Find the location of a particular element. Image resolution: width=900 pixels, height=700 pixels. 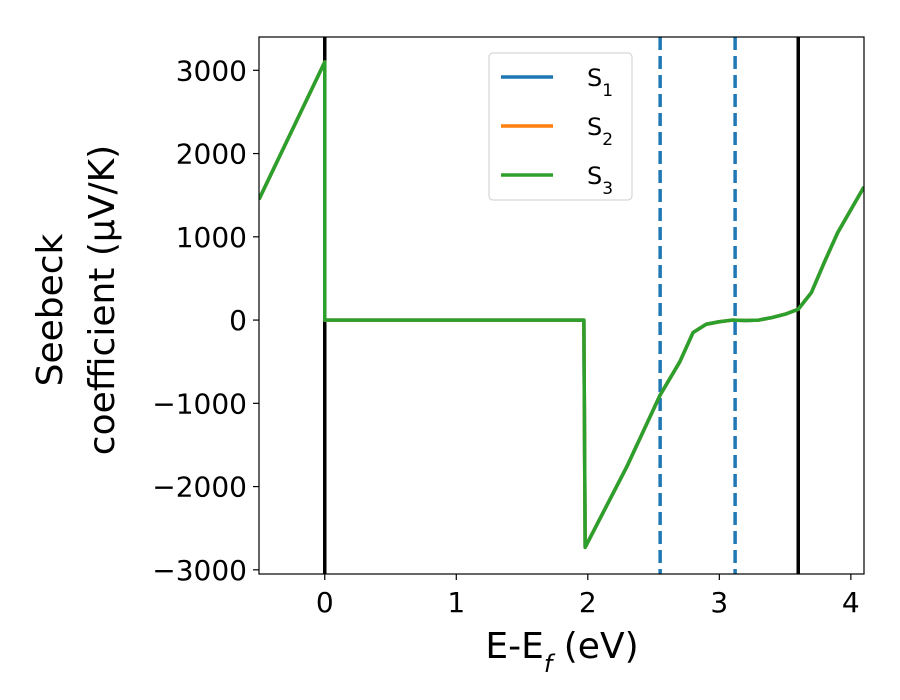

x-tick-label: 2 is located at coordinates (588, 602).